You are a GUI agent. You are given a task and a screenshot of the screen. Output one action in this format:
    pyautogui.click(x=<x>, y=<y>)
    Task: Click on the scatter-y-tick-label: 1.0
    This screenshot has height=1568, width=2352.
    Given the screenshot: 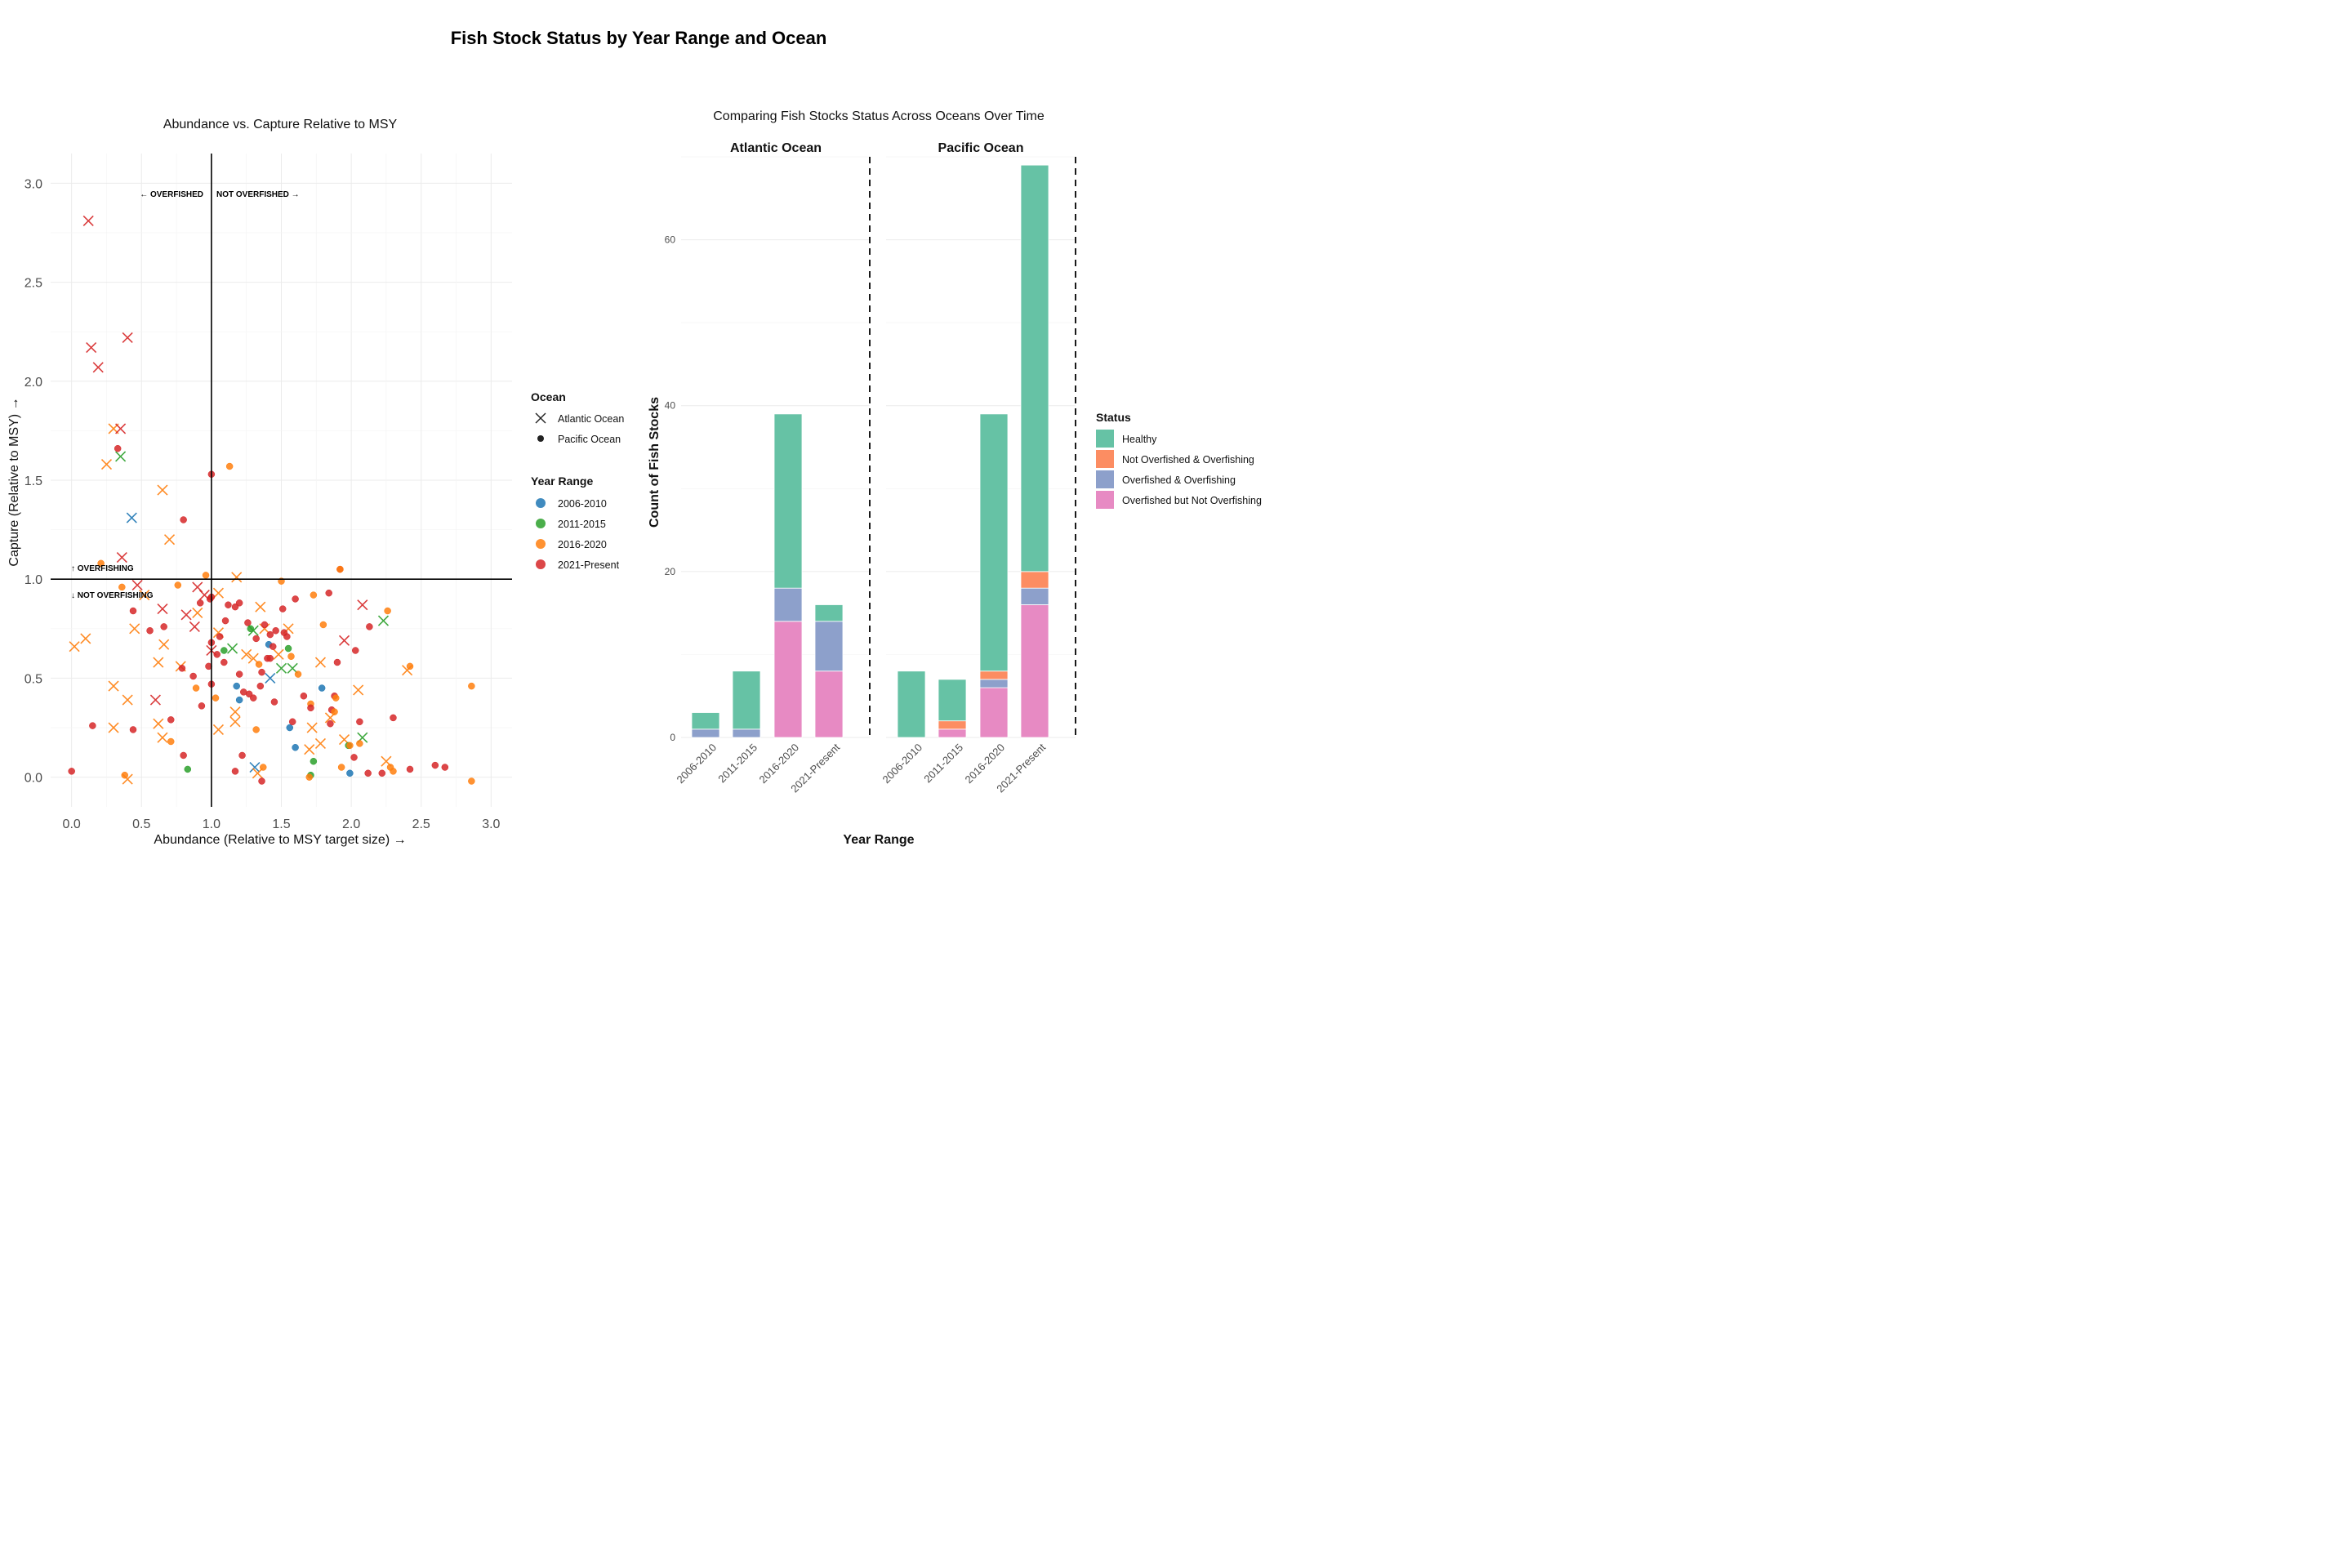 What is the action you would take?
    pyautogui.click(x=33, y=580)
    